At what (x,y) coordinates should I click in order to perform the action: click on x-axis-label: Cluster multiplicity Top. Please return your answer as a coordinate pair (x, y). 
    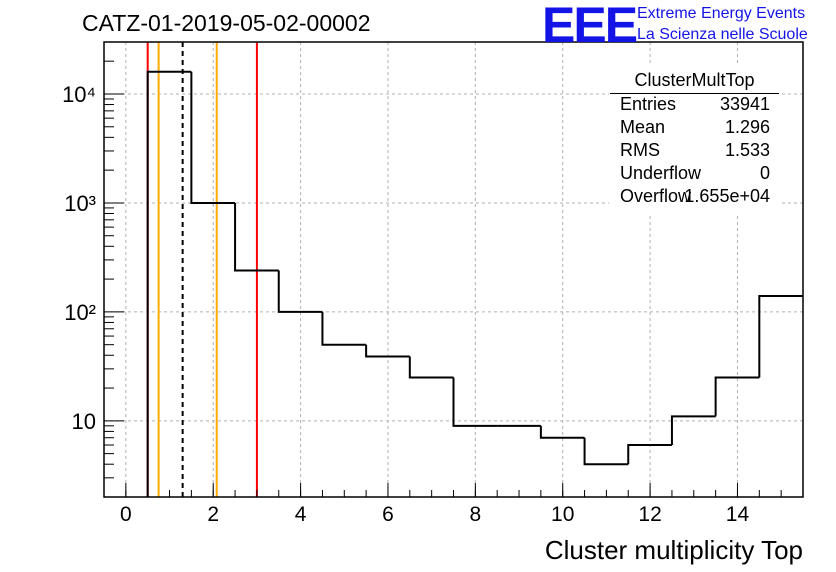
    Looking at the image, I should click on (674, 550).